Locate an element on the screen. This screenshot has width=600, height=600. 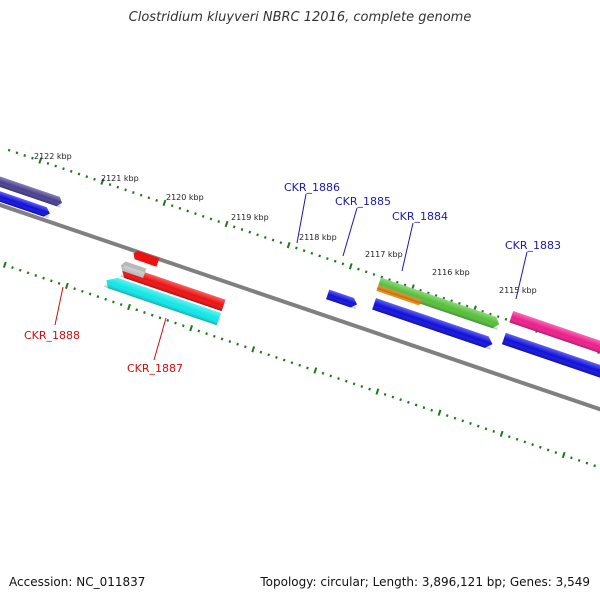
tick-label: 2117 kbp is located at coordinates (384, 254).